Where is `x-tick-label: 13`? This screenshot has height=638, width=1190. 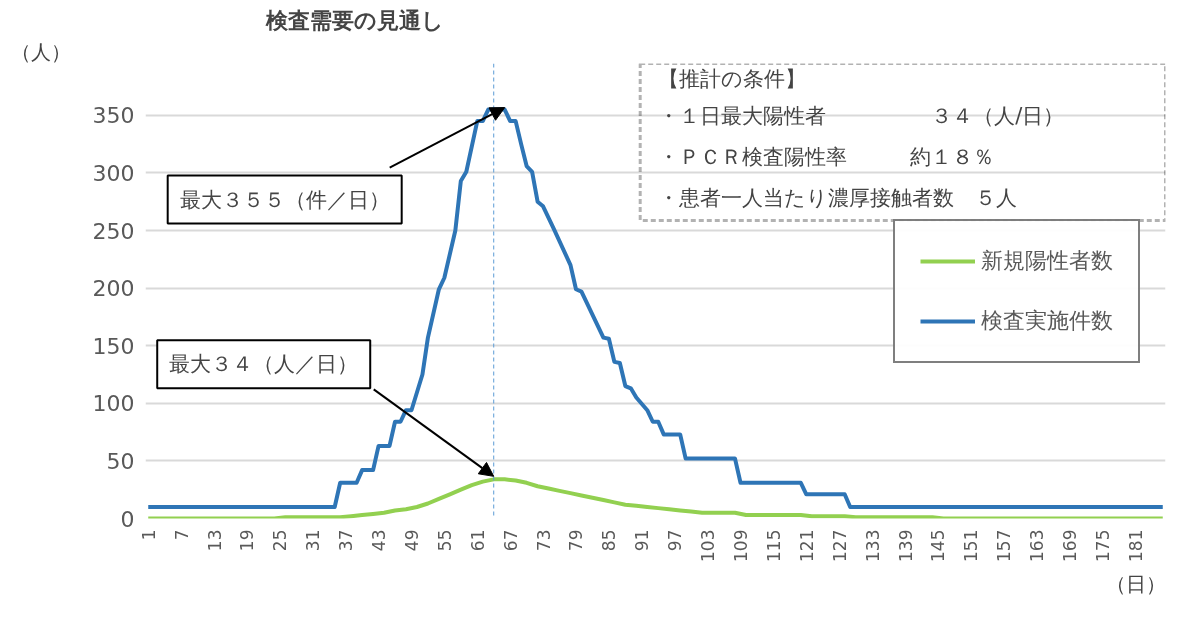
x-tick-label: 13 is located at coordinates (214, 540).